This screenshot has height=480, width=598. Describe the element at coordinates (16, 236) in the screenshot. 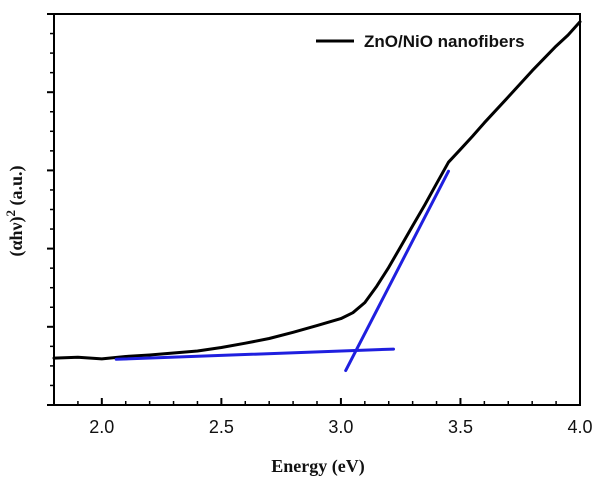

I see `y-axis-label-main: (αhν)` at that location.